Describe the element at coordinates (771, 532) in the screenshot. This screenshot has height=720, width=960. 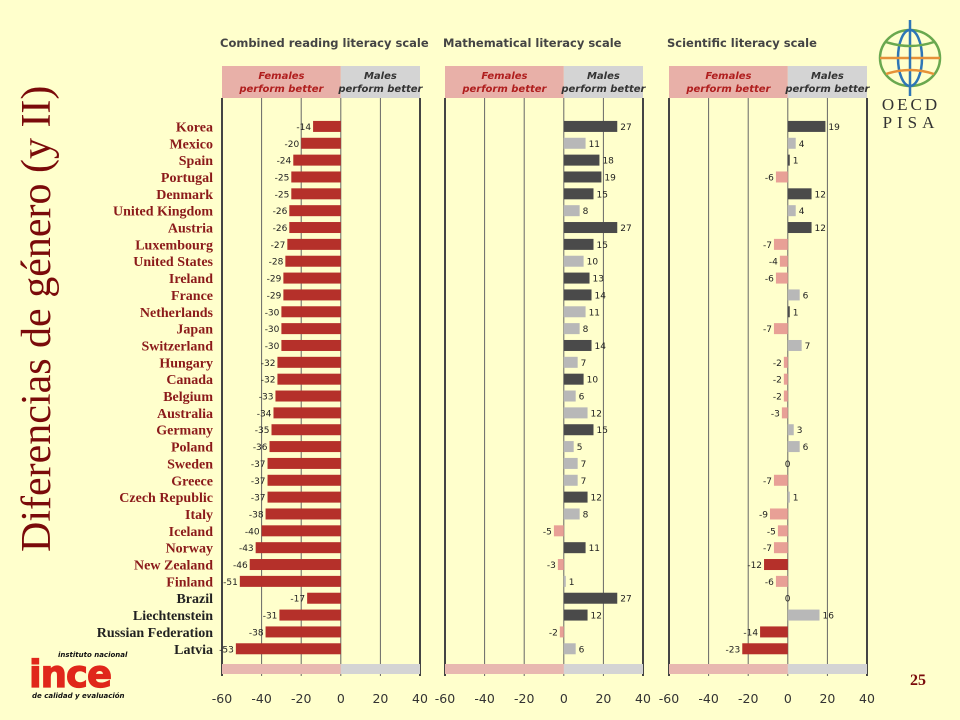
I see `panel-3-value-label: -5` at that location.